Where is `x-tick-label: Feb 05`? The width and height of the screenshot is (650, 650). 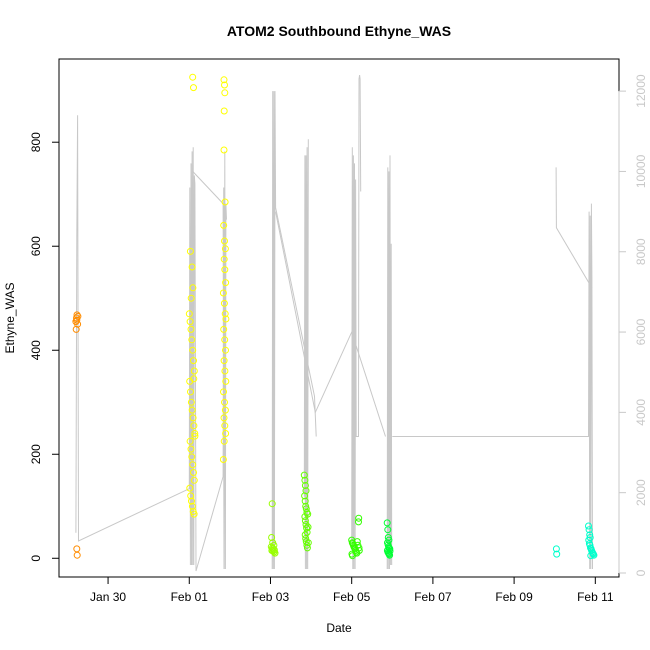
x-tick-label: Feb 05 is located at coordinates (352, 597).